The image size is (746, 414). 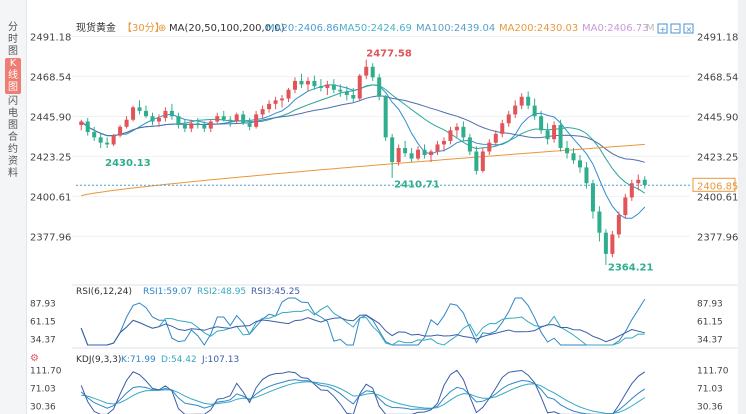 I want to click on tab-contract-info: 合约资料, so click(x=13, y=155).